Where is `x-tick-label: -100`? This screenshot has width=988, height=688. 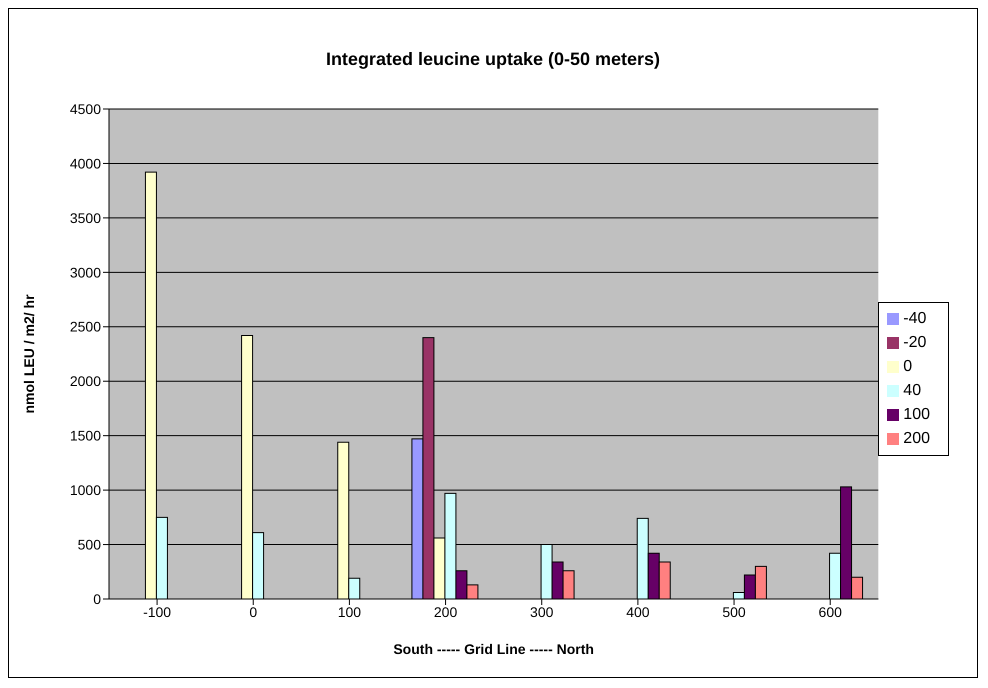
x-tick-label: -100 is located at coordinates (157, 612).